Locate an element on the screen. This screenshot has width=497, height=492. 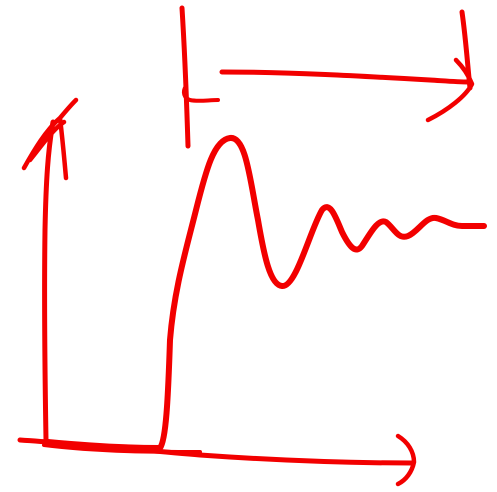
x-axis-line-double is located at coordinates (122, 448).